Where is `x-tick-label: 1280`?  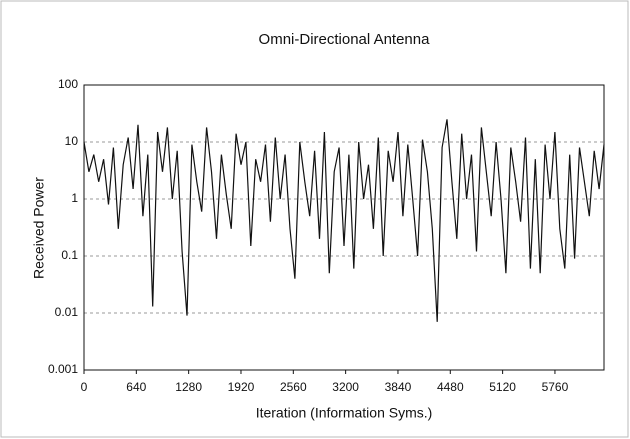
x-tick-label: 1280 is located at coordinates (188, 387).